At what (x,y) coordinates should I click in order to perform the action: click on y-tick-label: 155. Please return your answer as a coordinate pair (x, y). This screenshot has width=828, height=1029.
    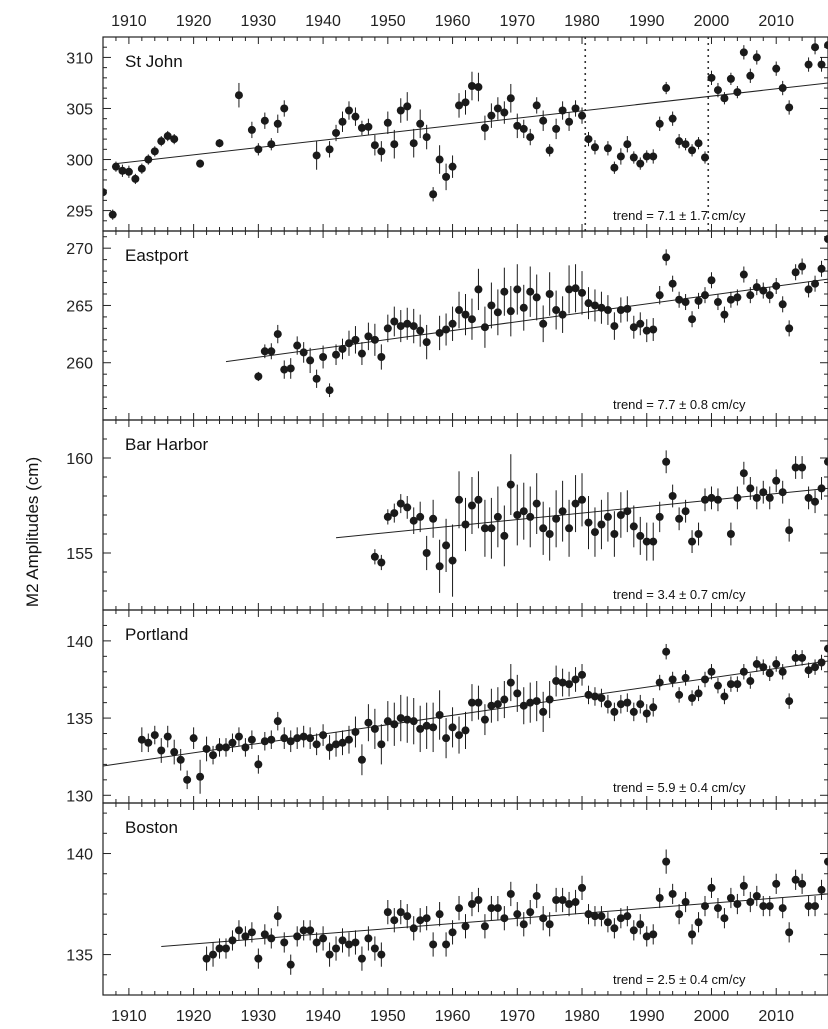
    Looking at the image, I should click on (79, 554).